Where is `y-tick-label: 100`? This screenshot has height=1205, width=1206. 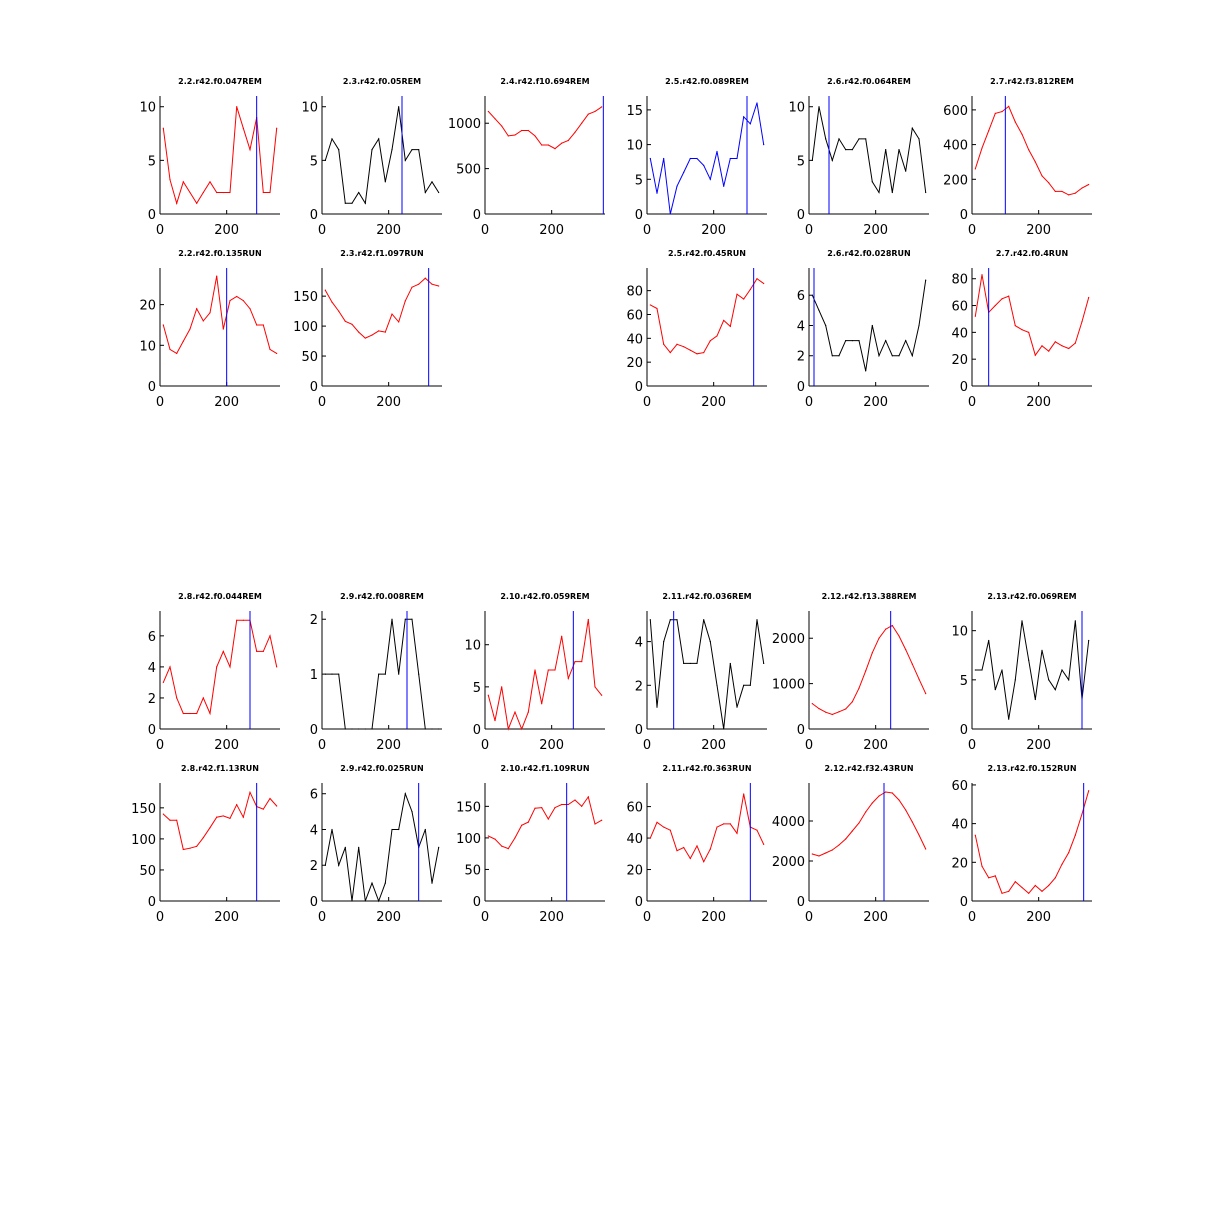 y-tick-label: 100 is located at coordinates (143, 840).